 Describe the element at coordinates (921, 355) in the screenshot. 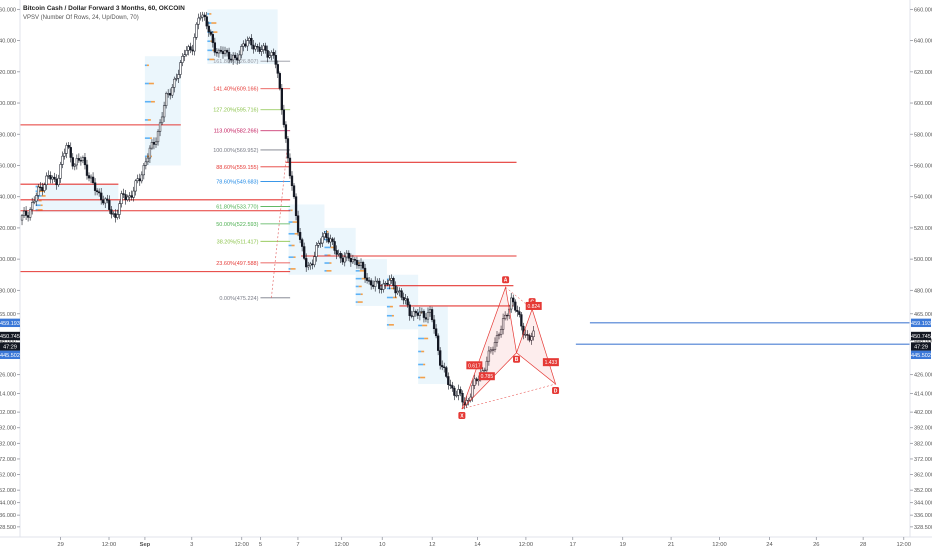

I see `support-lower-price-badge` at that location.